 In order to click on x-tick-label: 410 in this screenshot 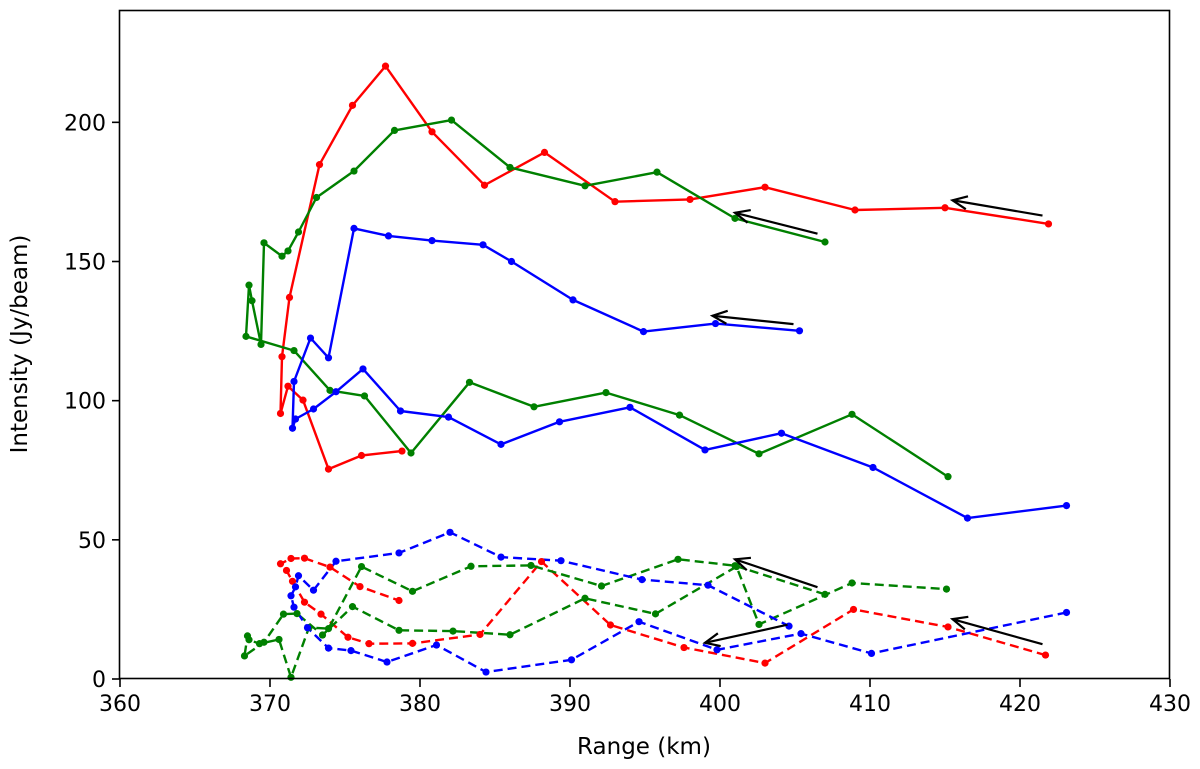, I will do `click(870, 704)`.